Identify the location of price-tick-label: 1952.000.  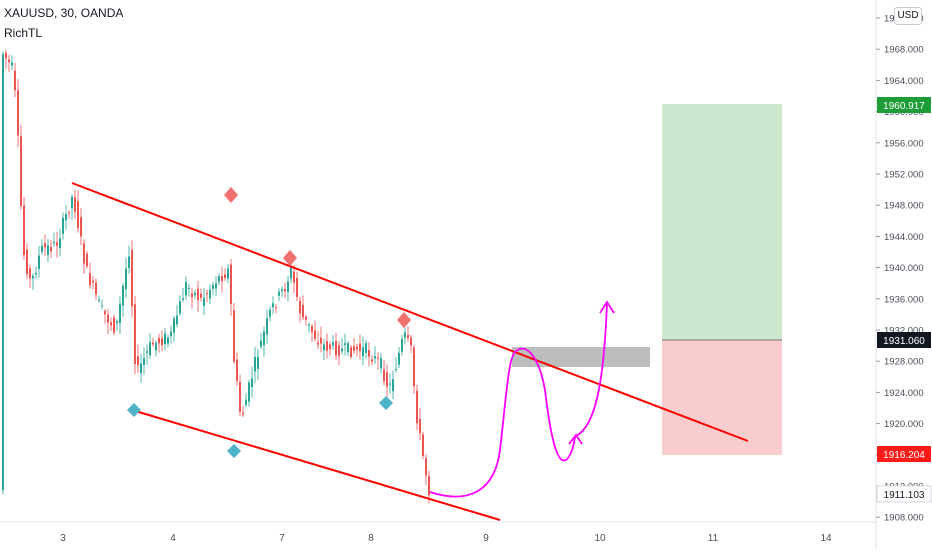
(904, 175).